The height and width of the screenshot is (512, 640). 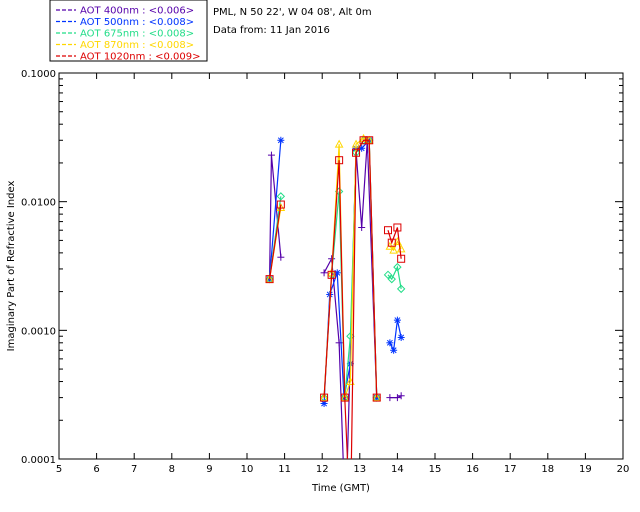 I want to click on series-aot-870nm, so click(x=335, y=267).